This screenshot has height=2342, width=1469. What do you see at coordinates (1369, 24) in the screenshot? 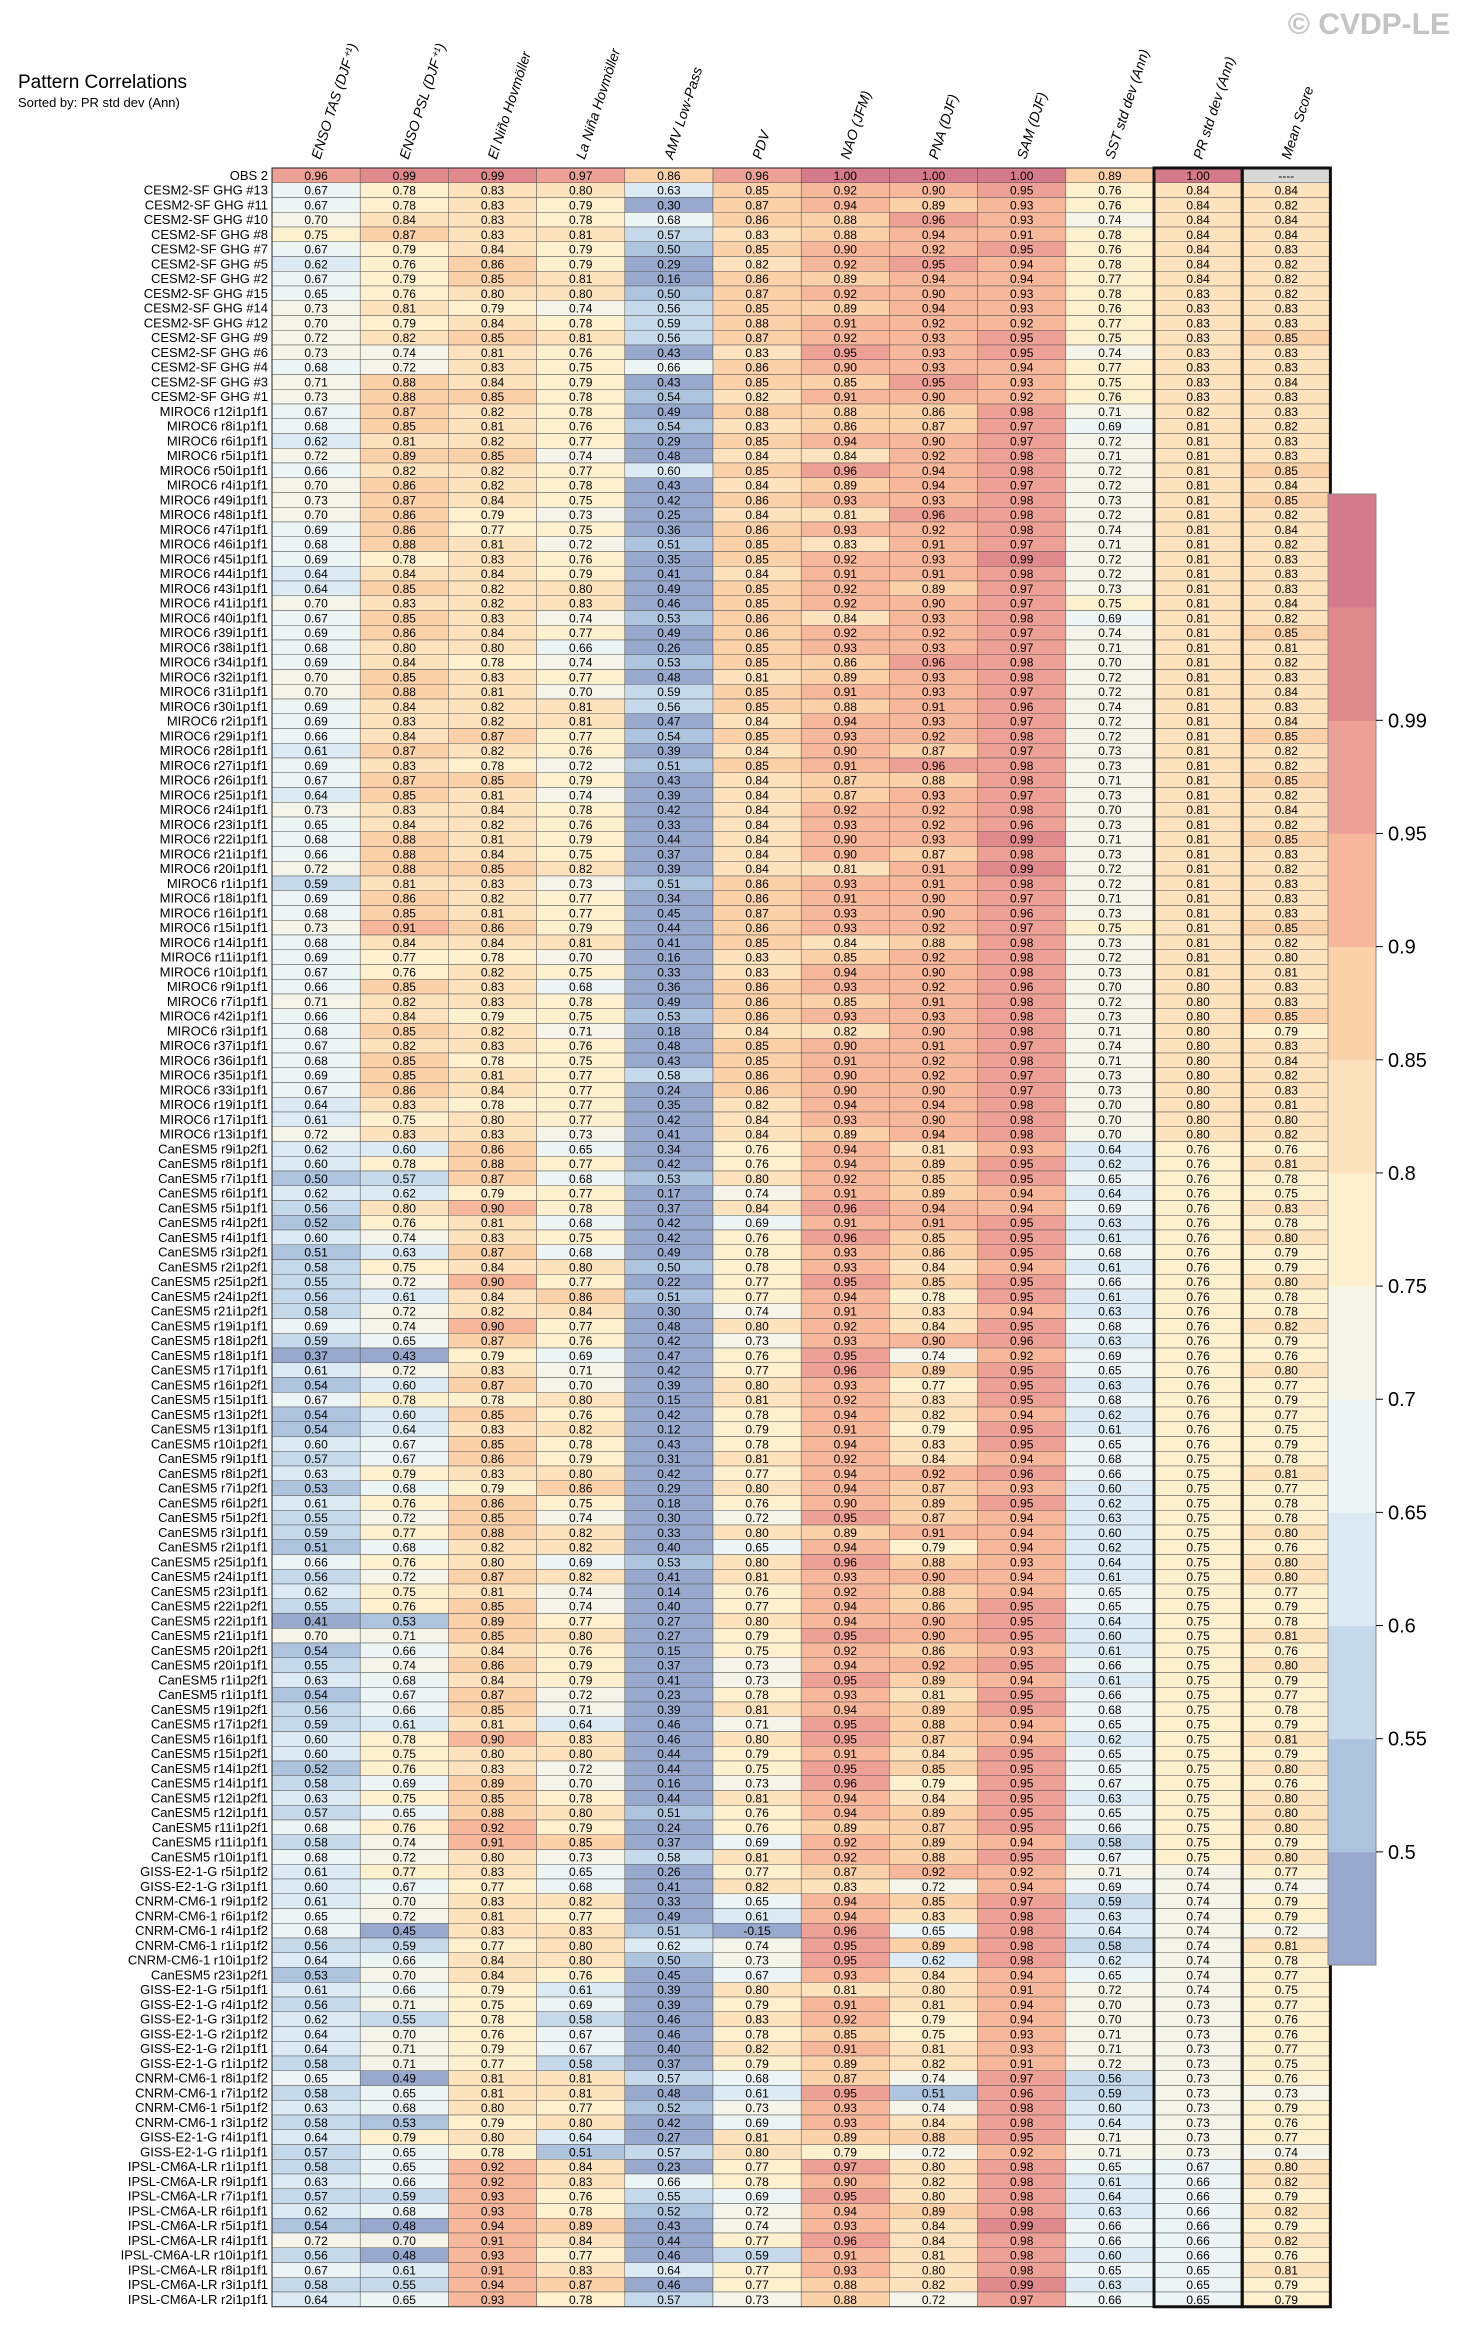
I see `watermark: © CVDP-LE` at bounding box center [1369, 24].